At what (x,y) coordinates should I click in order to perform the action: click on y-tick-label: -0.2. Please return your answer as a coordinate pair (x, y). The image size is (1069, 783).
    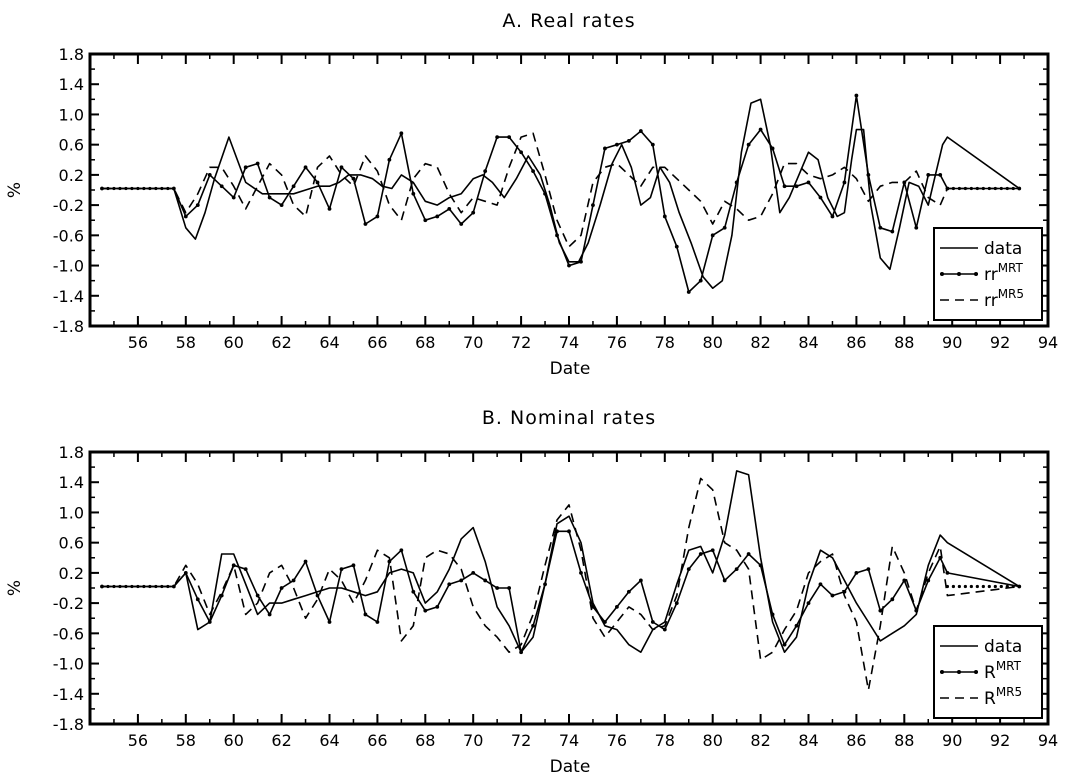
    Looking at the image, I should click on (68, 205).